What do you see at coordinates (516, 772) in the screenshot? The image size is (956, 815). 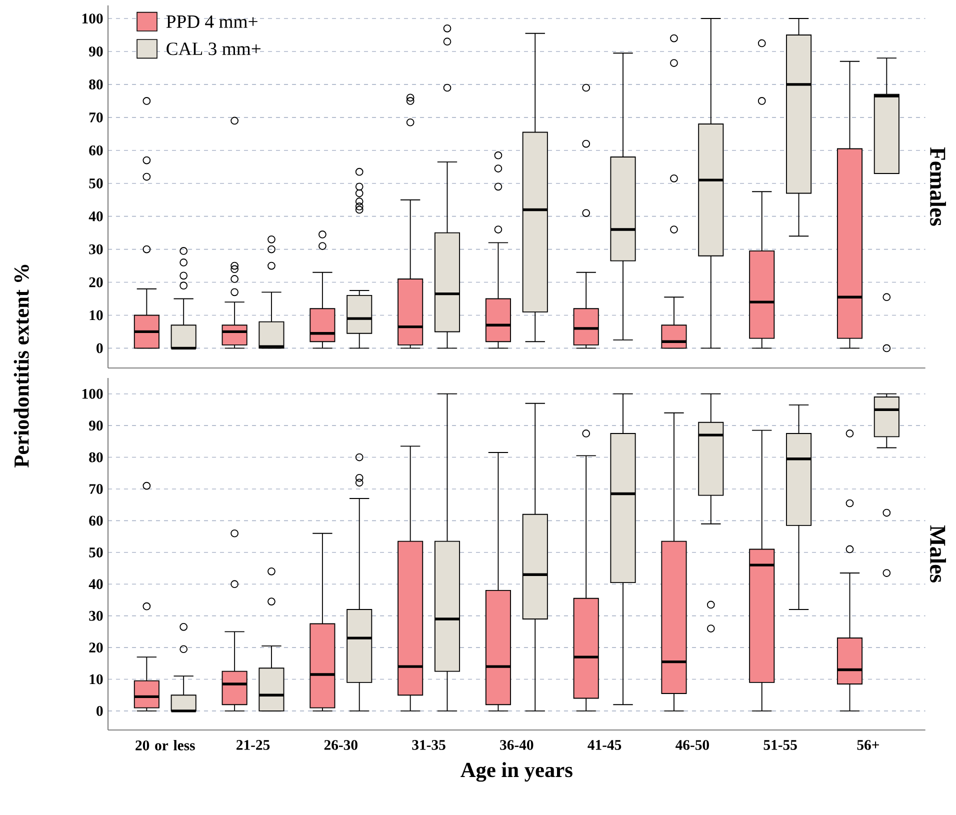 I see `x-axis-title: Age in years` at bounding box center [516, 772].